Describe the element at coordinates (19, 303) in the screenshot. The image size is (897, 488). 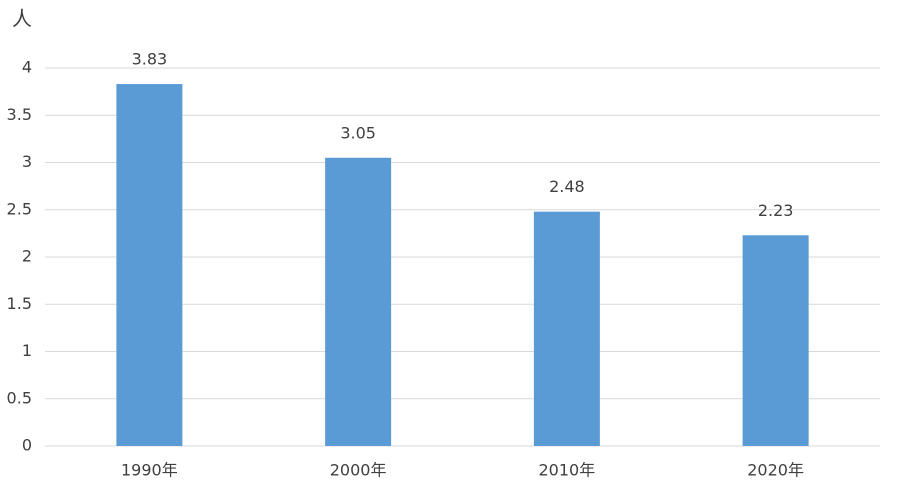
I see `y-tick-label: 1.5` at that location.